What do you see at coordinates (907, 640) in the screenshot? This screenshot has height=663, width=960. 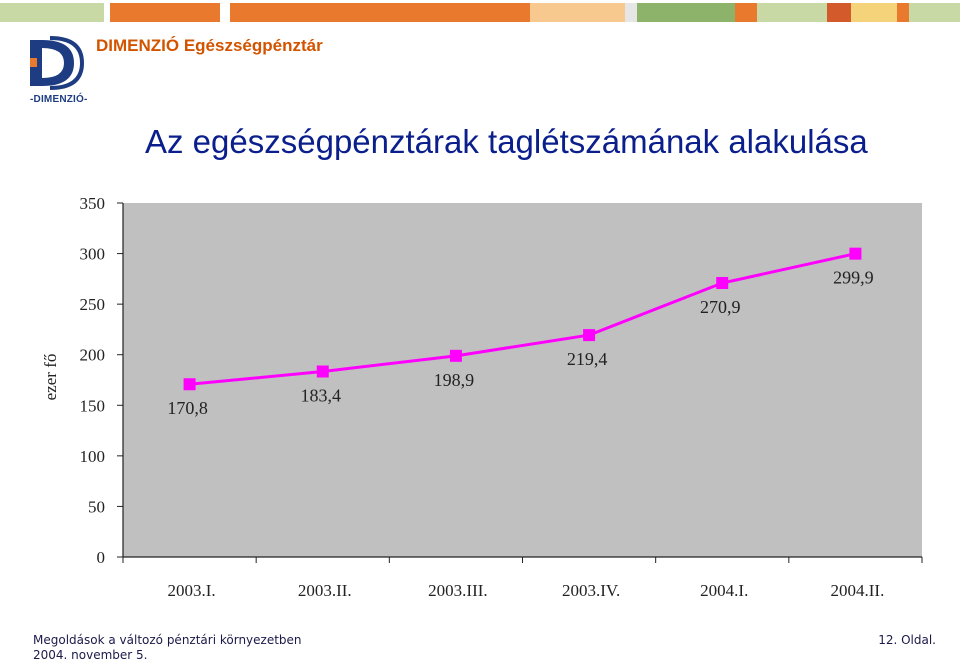 I see `page-number: 12. Oldal.` at bounding box center [907, 640].